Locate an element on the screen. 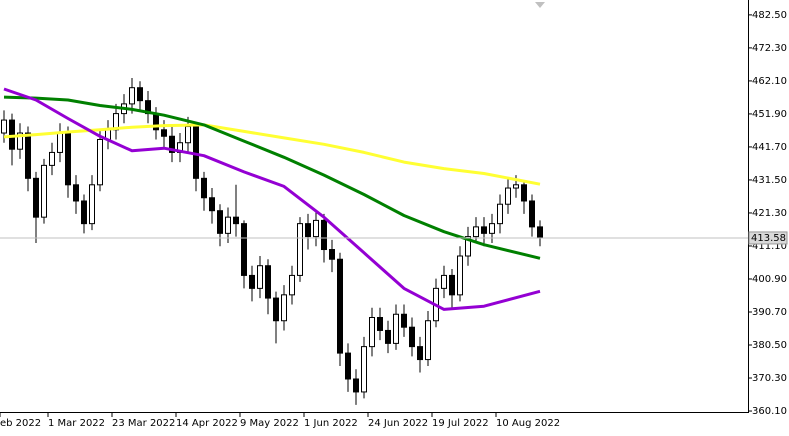  y-tick-label: 400.90 is located at coordinates (769, 279).